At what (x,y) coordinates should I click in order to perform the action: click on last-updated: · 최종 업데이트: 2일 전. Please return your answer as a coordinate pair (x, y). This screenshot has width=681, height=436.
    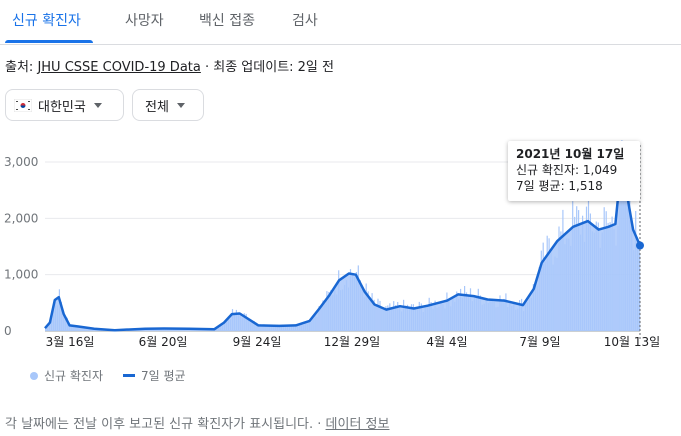
    Looking at the image, I should click on (267, 67).